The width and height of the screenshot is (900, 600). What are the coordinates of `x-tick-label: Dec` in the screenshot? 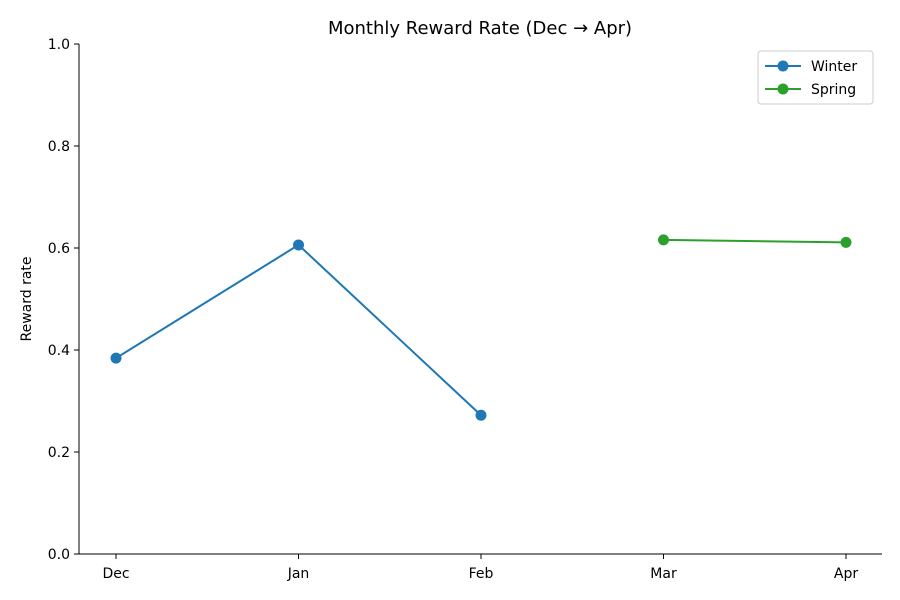 It's located at (115, 574).